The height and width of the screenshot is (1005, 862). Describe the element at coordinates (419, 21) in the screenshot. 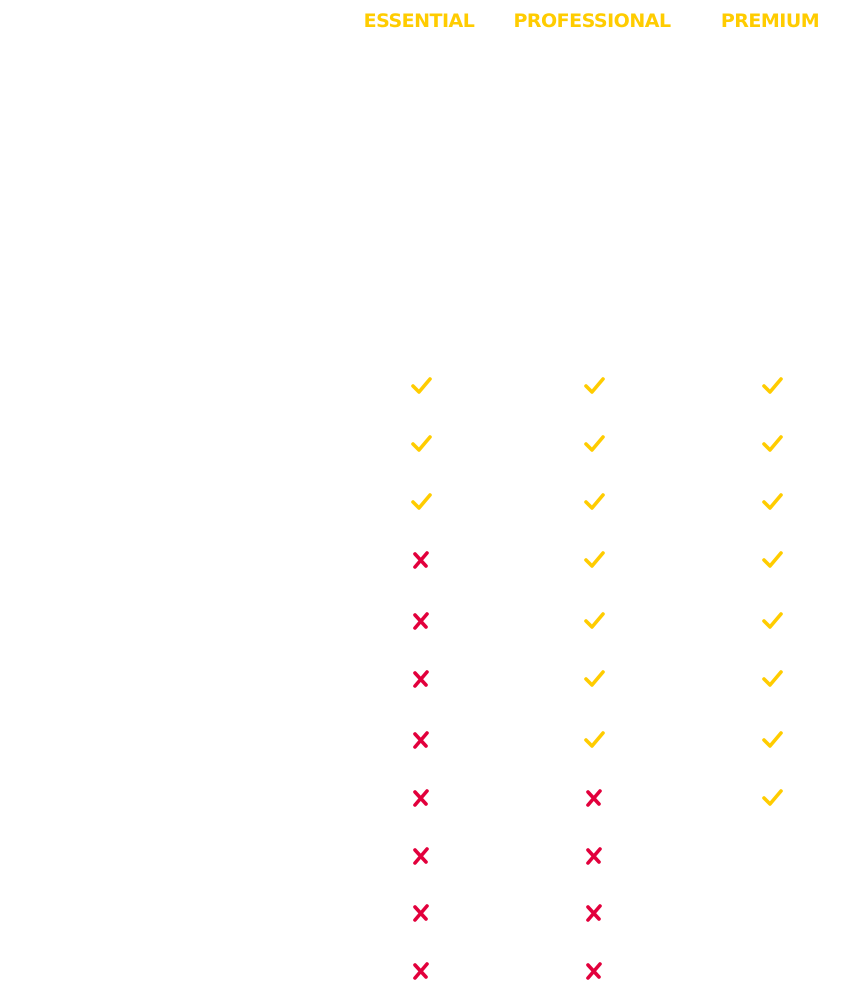

I see `plan-header-essential: ESSENTIAL` at that location.